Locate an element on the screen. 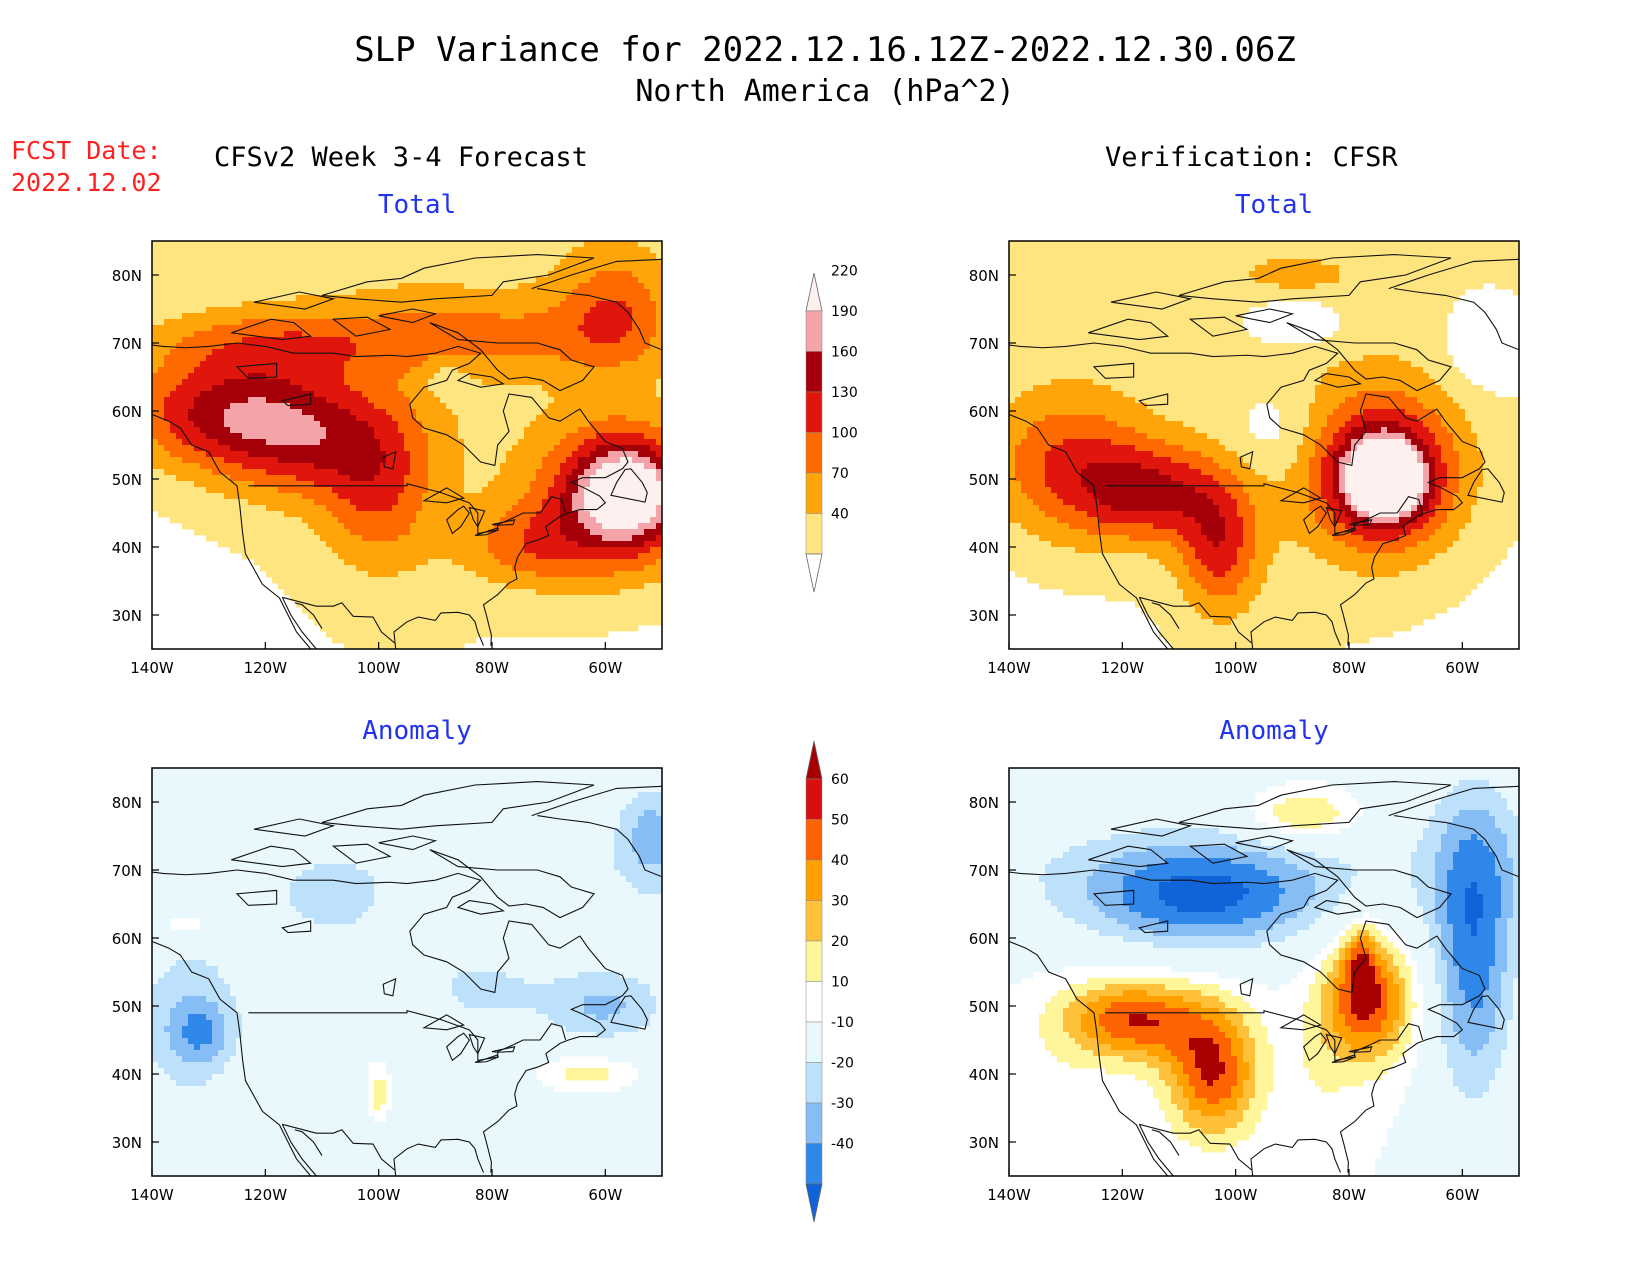  shaded-field-verification-anomaly is located at coordinates (1264, 972).